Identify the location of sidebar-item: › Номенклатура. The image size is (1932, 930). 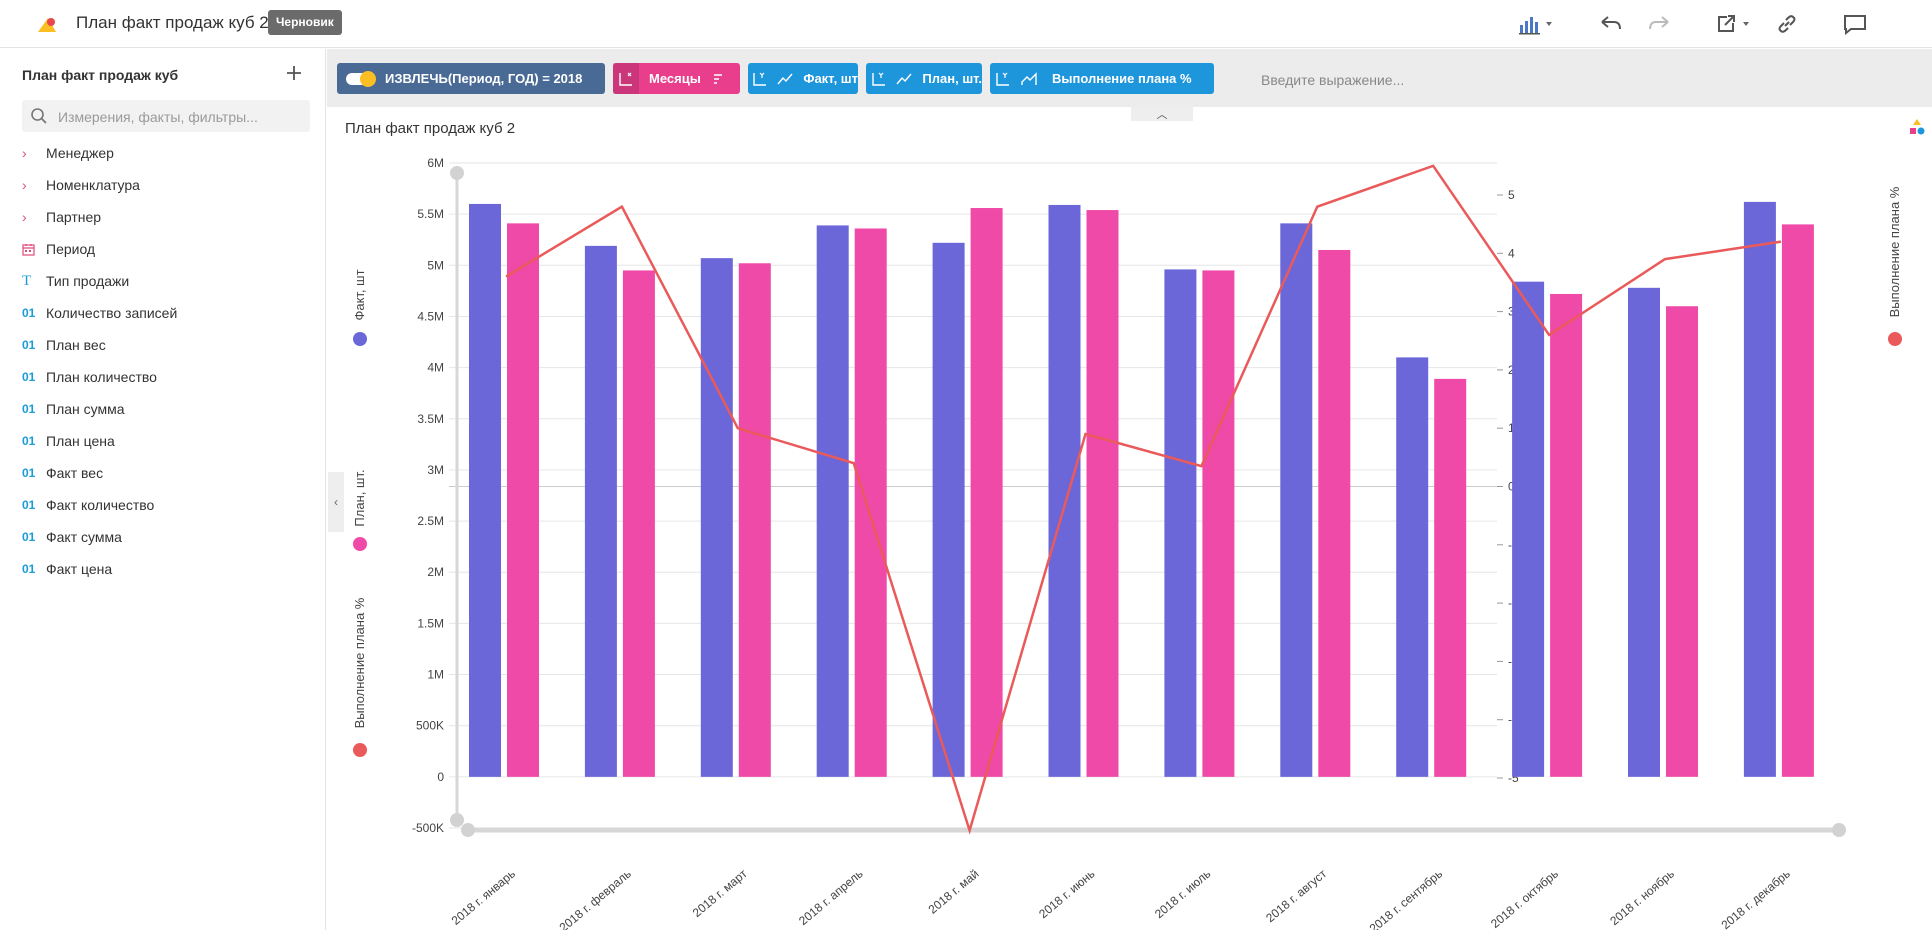
(163, 185).